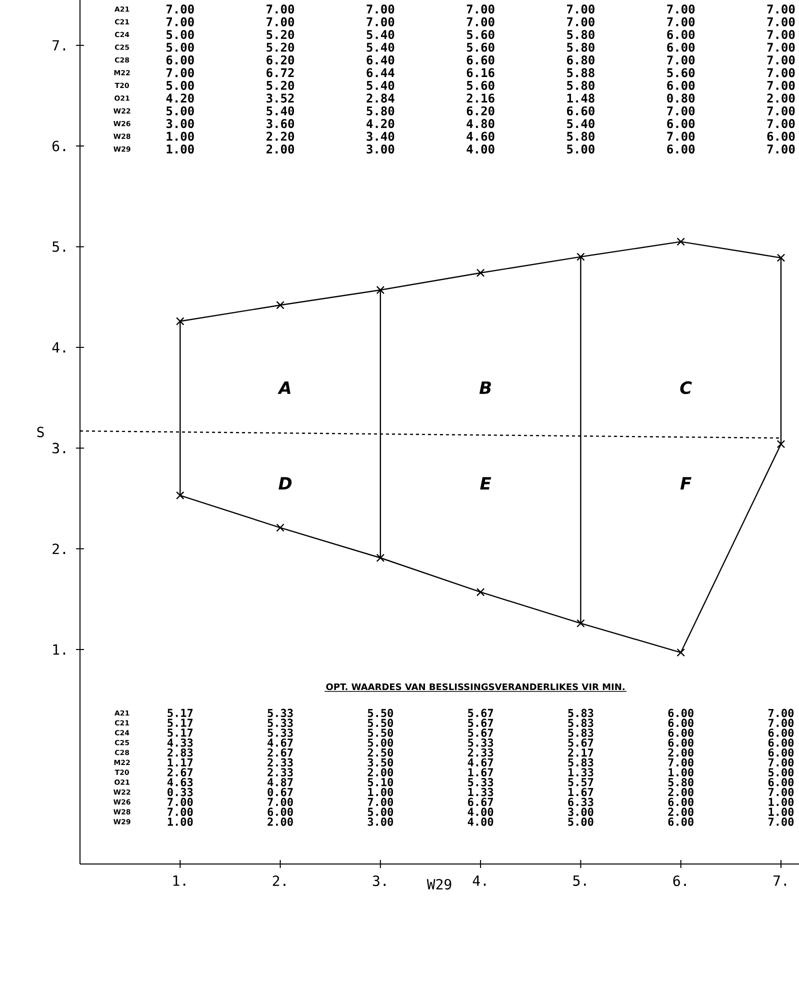 The image size is (799, 994). Describe the element at coordinates (581, 752) in the screenshot. I see `annotation: 2.17` at that location.